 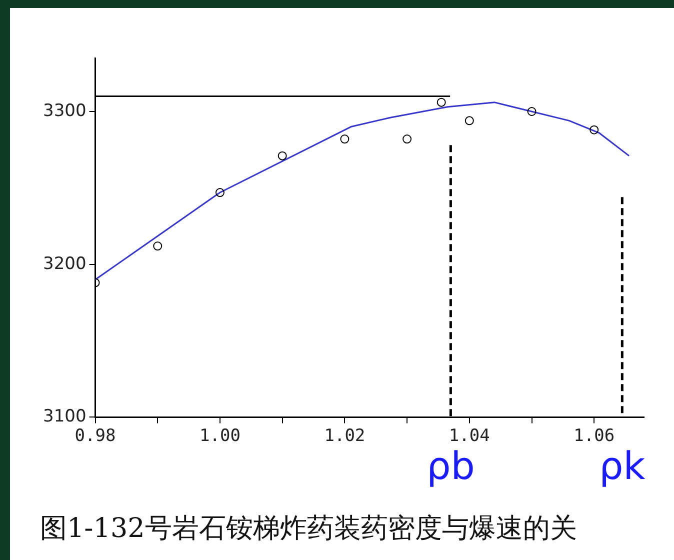 I want to click on y-tick-label: 3300, so click(x=64, y=110).